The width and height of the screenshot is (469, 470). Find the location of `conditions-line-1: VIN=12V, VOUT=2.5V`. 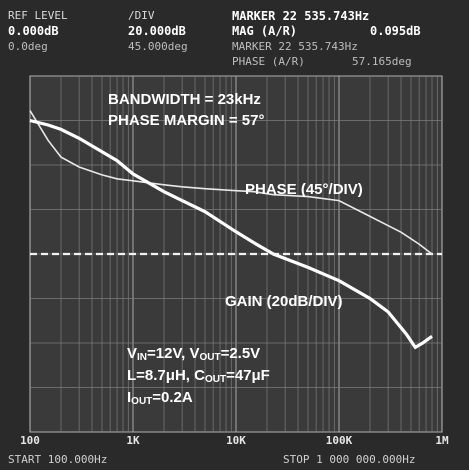

conditions-line-1: VIN=12V, VOUT=2.5V is located at coordinates (193, 355).